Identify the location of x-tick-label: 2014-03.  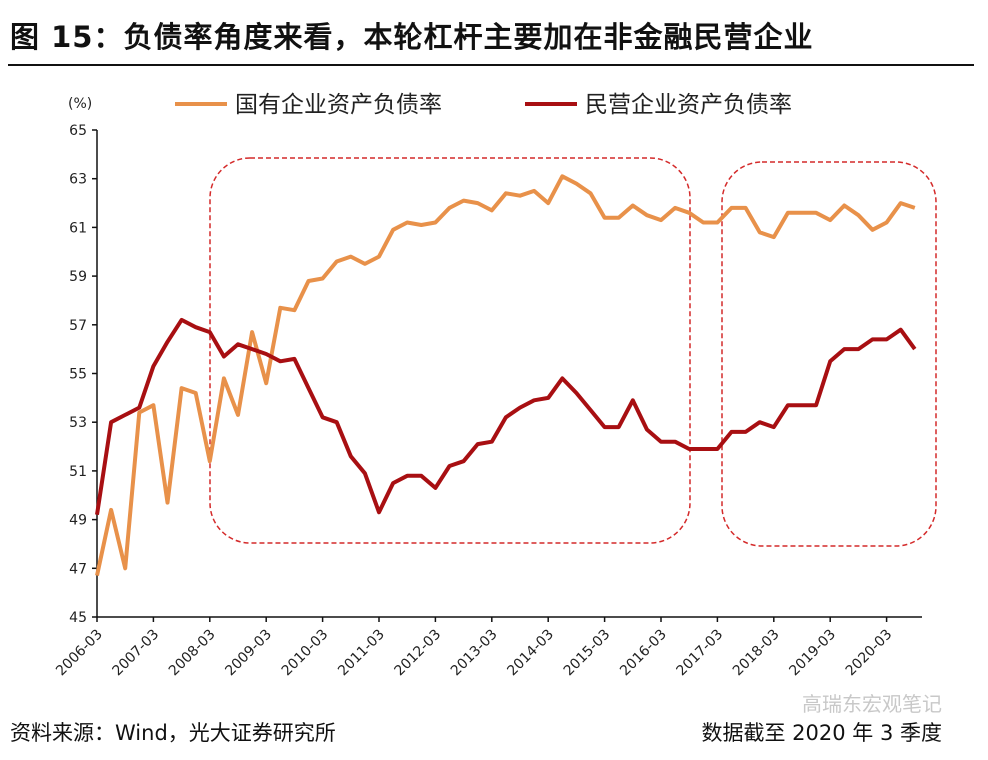
(530, 653).